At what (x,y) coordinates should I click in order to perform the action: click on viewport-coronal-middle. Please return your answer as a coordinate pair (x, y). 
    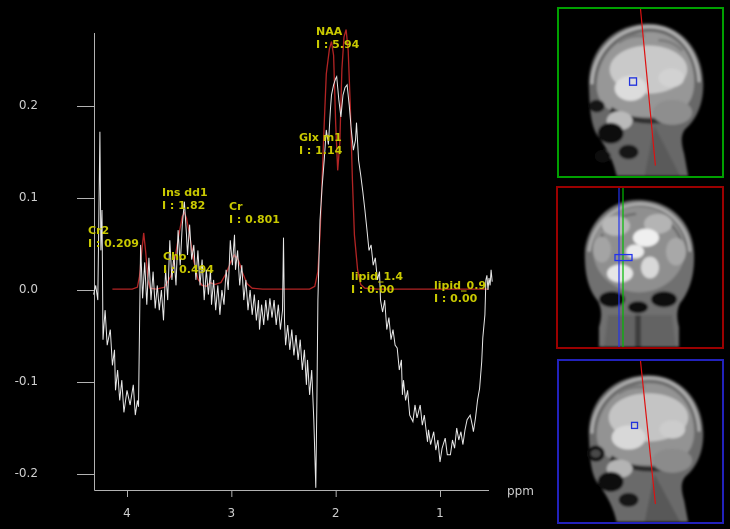
    Looking at the image, I should click on (640, 267).